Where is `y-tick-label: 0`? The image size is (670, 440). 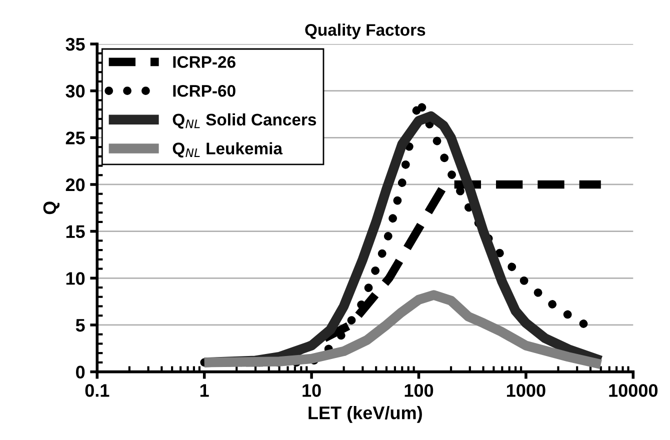 y-tick-label: 0 is located at coordinates (80, 372).